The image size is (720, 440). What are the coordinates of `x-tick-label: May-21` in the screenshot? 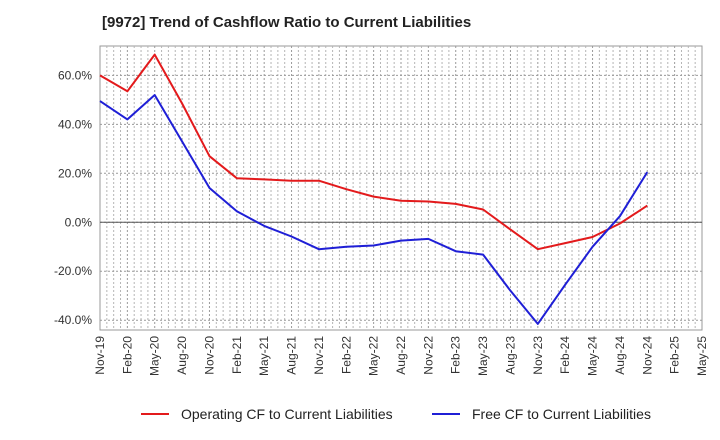 It's located at (264, 356).